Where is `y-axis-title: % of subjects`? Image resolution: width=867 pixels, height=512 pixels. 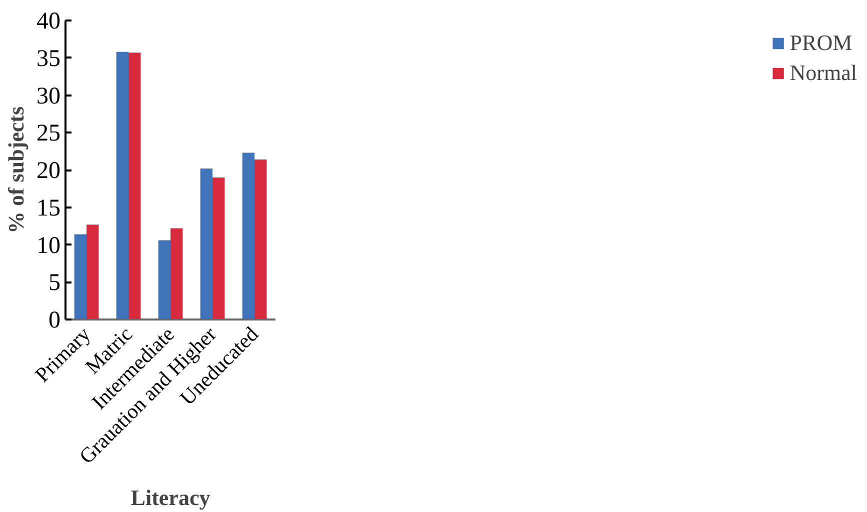 y-axis-title: % of subjects is located at coordinates (16, 170).